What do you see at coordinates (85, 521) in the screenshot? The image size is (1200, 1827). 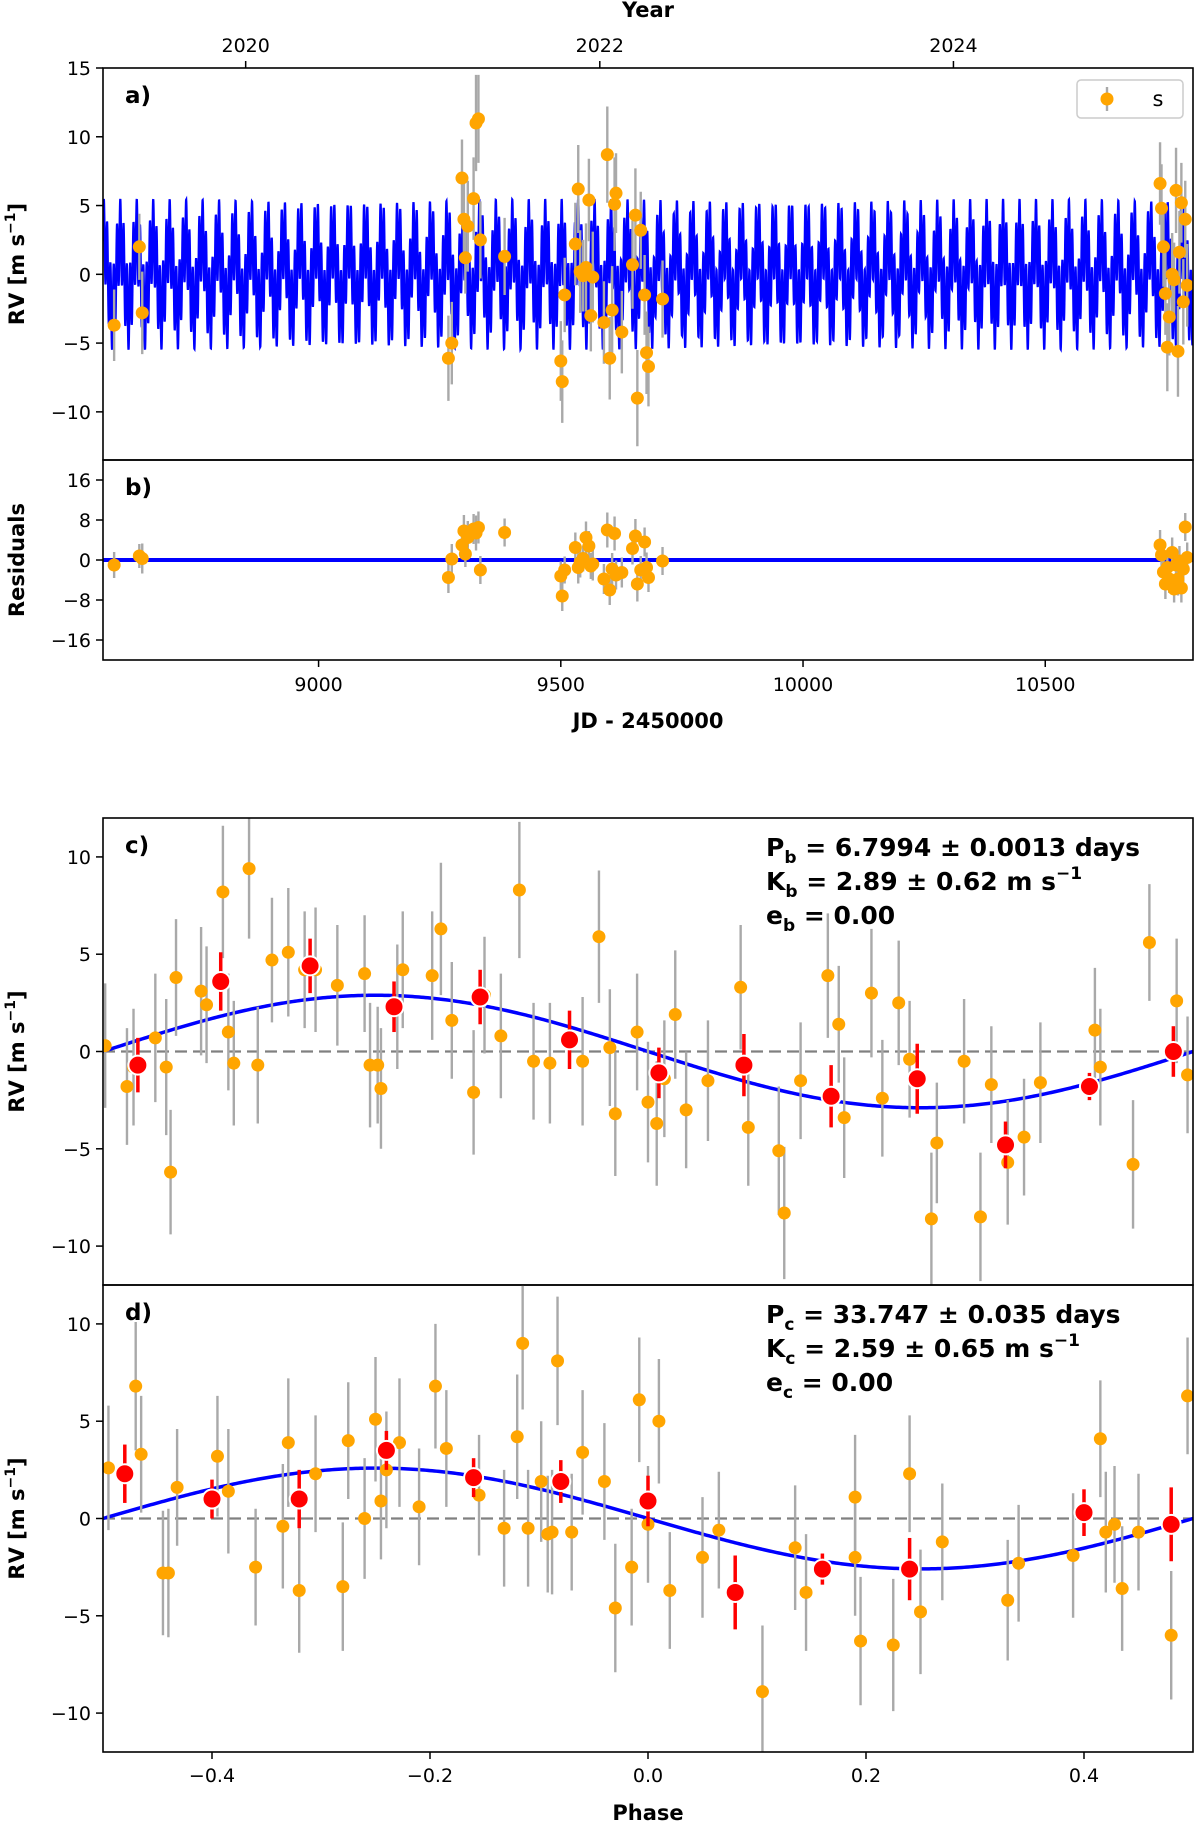 I see `y-tick-label: 8` at bounding box center [85, 521].